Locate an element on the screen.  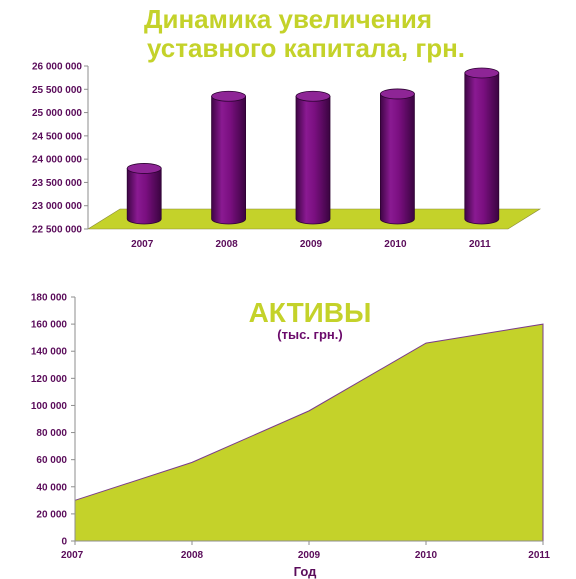
capital-chart-title-line2: уставного капитала, грн. is located at coordinates (306, 48).